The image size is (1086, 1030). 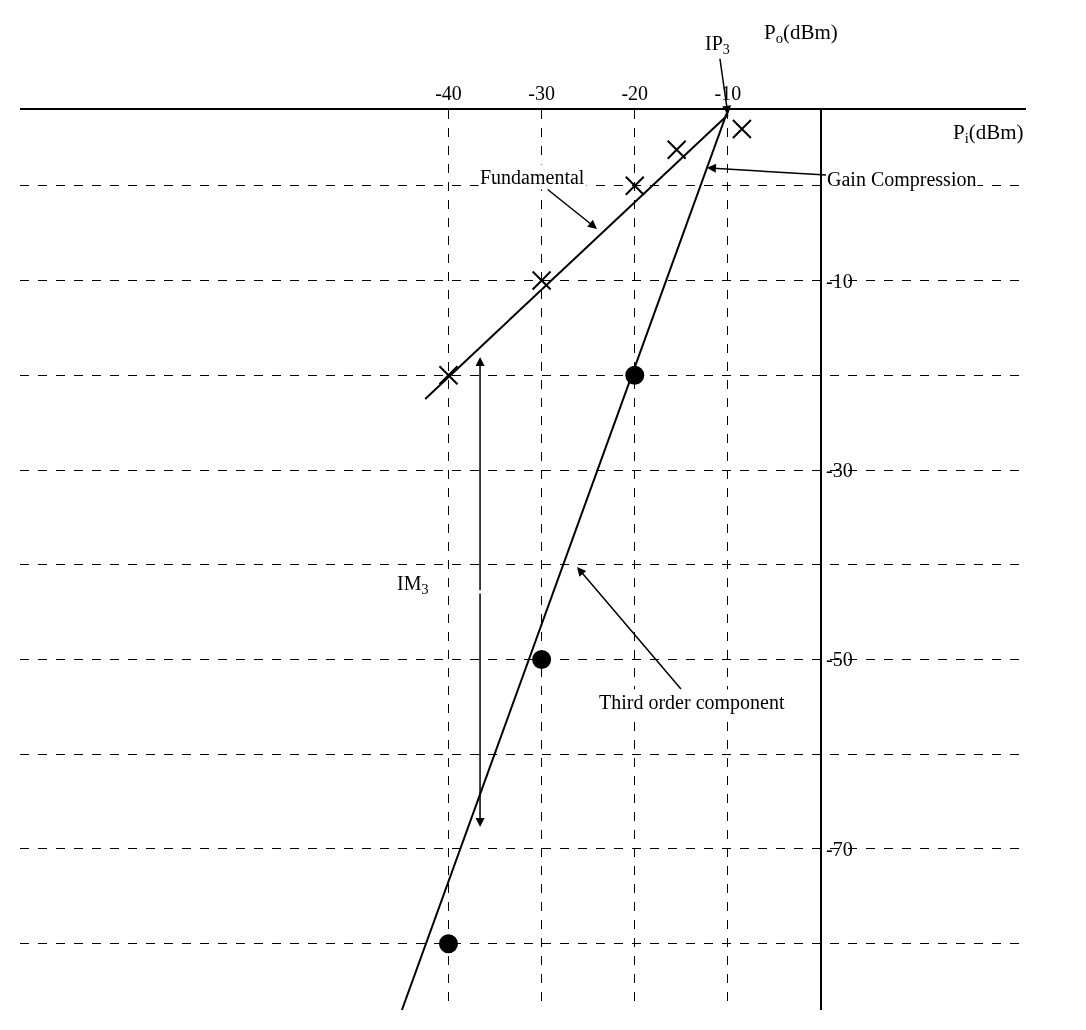 What do you see at coordinates (635, 93) in the screenshot?
I see `x-tick-label: -20` at bounding box center [635, 93].